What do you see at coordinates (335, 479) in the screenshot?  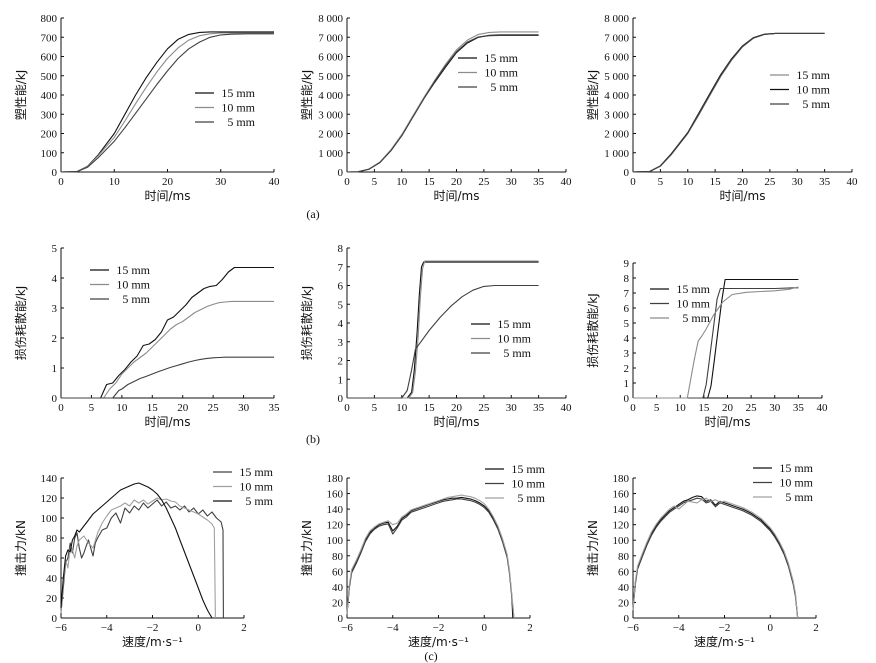 I see `y-tick-label: 180` at bounding box center [335, 479].